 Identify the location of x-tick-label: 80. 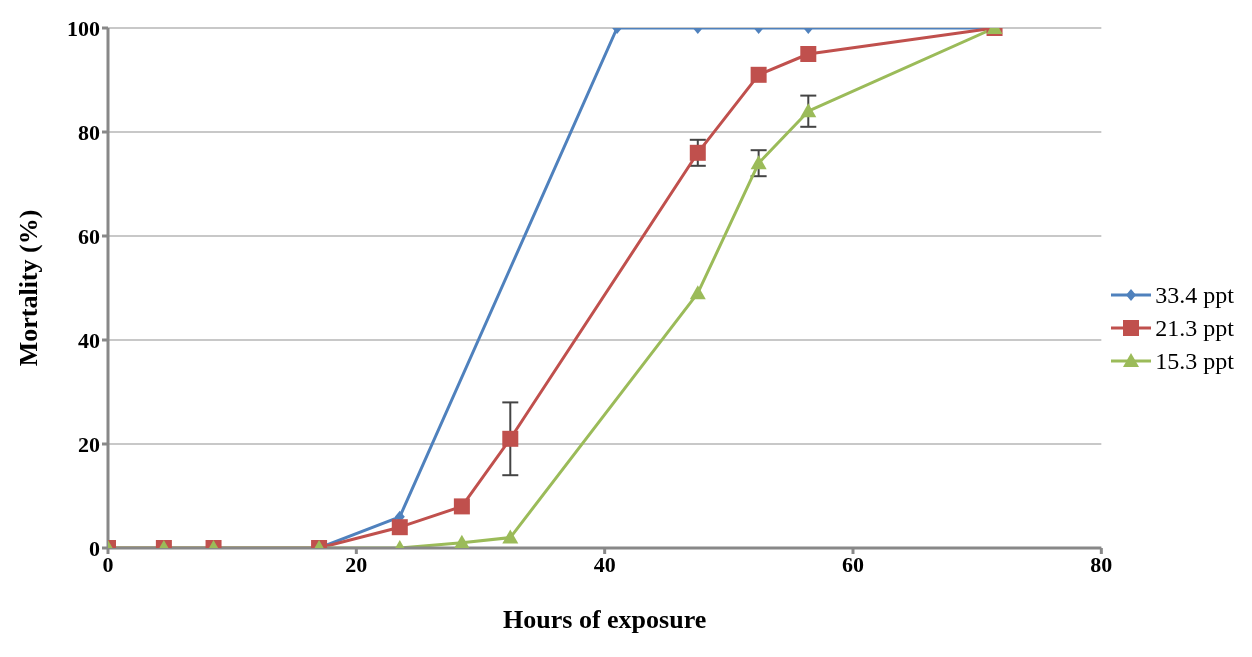
(1101, 564).